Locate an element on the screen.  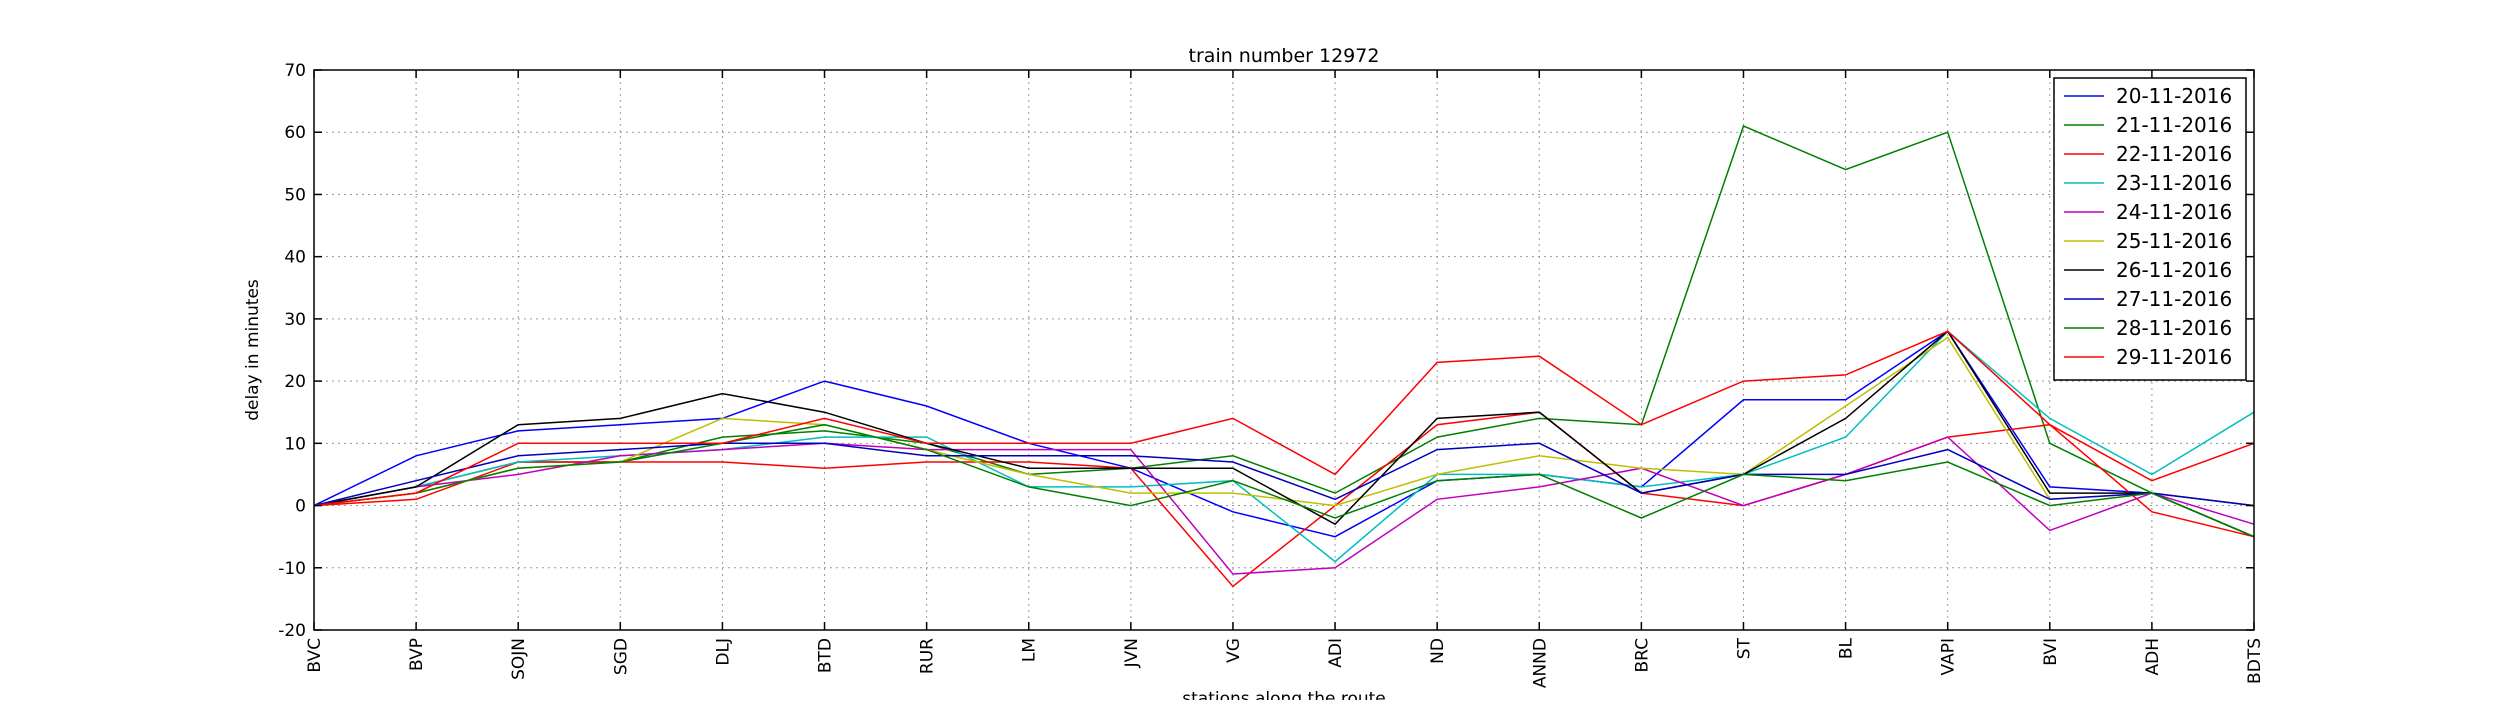
x-tick-label: DLJ is located at coordinates (723, 652).